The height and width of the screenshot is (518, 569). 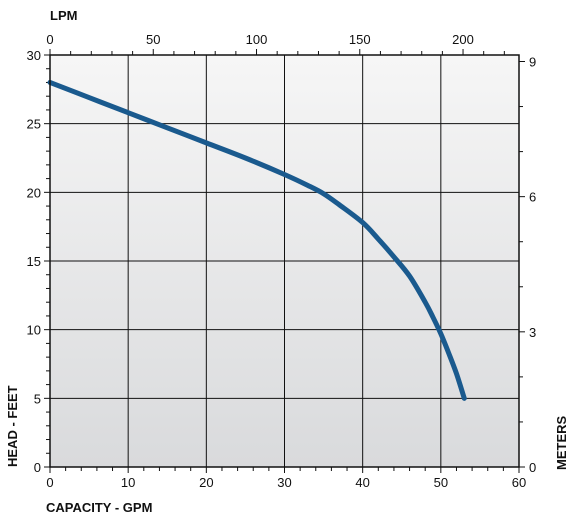 What do you see at coordinates (34, 330) in the screenshot?
I see `y-tick-label: 10` at bounding box center [34, 330].